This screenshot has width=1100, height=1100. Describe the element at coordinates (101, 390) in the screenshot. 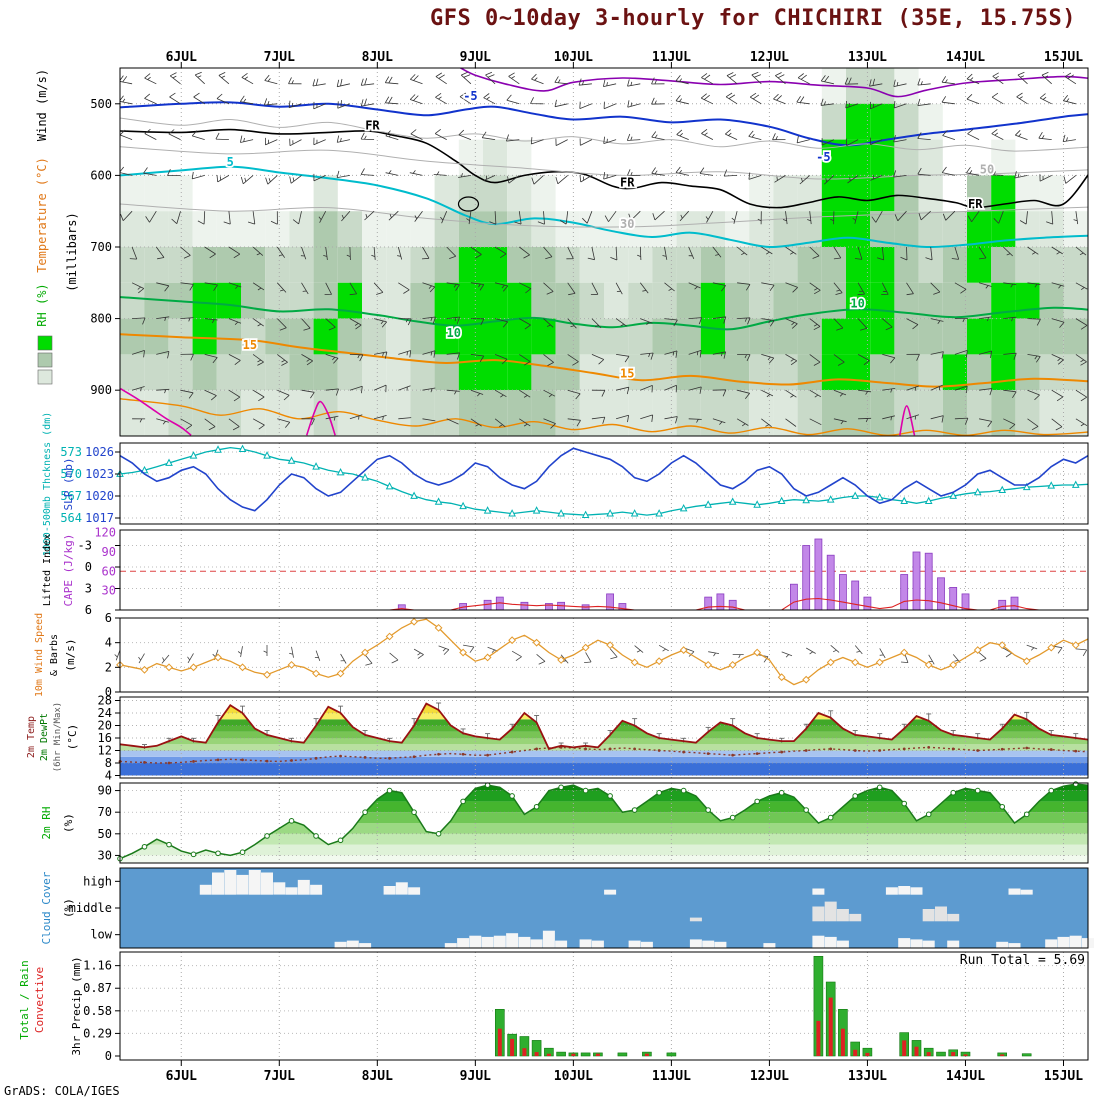

I see `pressure-tick-label: 900` at that location.